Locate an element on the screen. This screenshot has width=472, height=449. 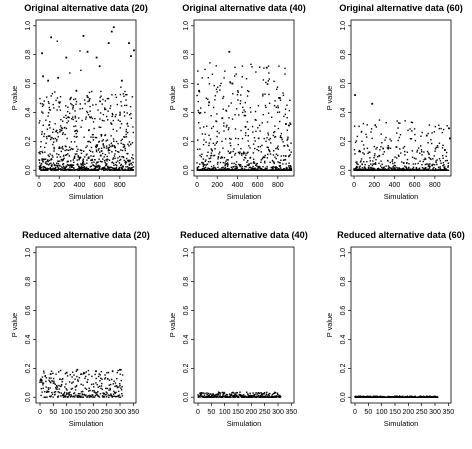
x-tick-label: 600 is located at coordinates (258, 185).